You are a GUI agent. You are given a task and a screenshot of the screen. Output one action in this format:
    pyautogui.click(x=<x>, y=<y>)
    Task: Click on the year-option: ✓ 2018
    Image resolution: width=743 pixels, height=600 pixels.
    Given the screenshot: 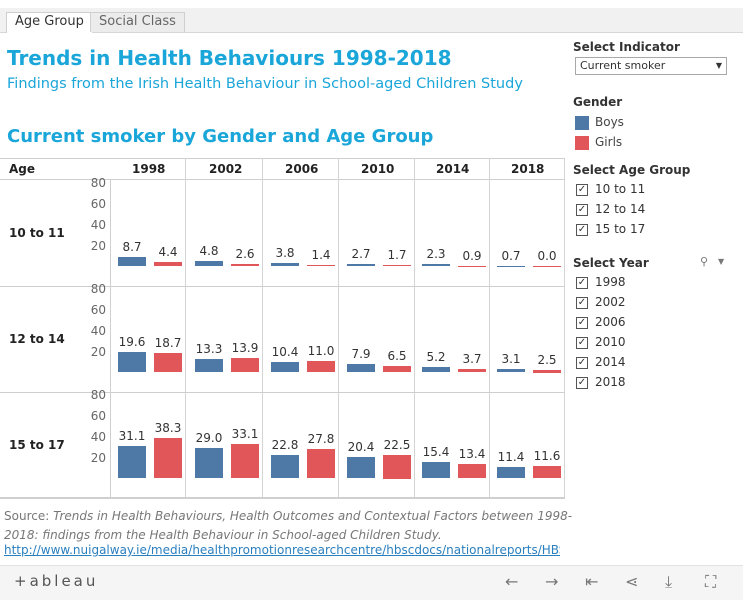 What is the action you would take?
    pyautogui.click(x=601, y=382)
    